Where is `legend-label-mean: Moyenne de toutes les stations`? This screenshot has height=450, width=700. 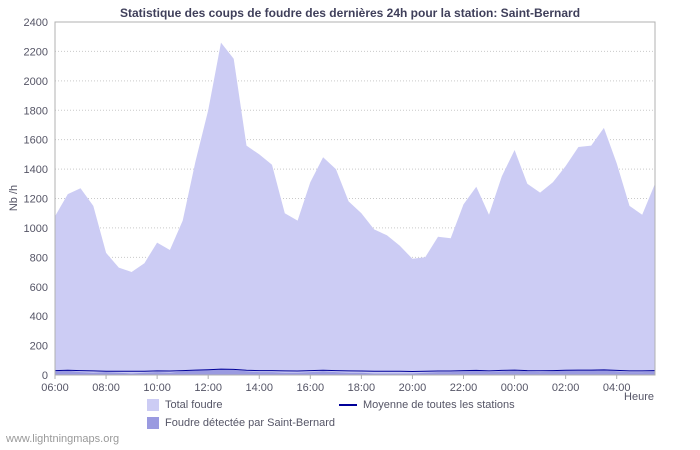
legend-label-mean: Moyenne de toutes les stations is located at coordinates (439, 405).